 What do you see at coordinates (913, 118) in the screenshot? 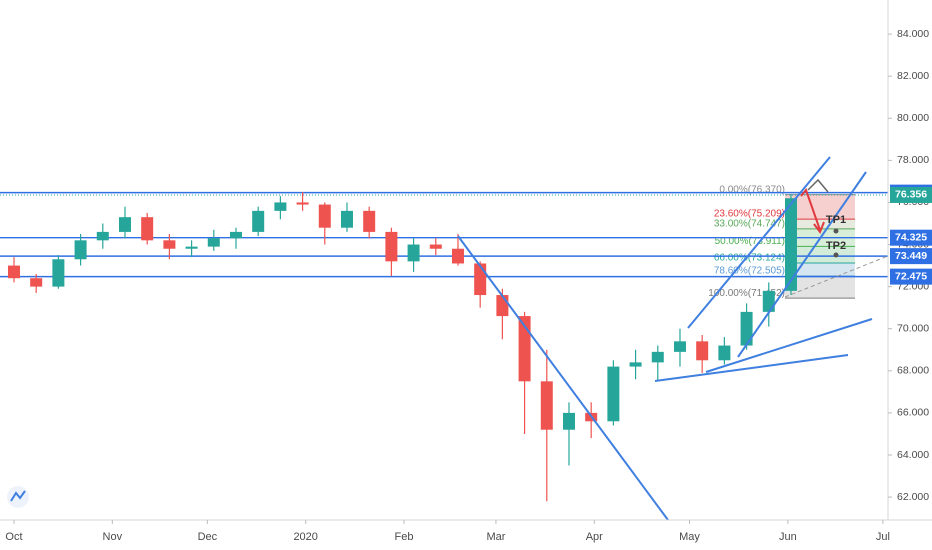
I see `y-tick-label: 80.000` at bounding box center [913, 118].